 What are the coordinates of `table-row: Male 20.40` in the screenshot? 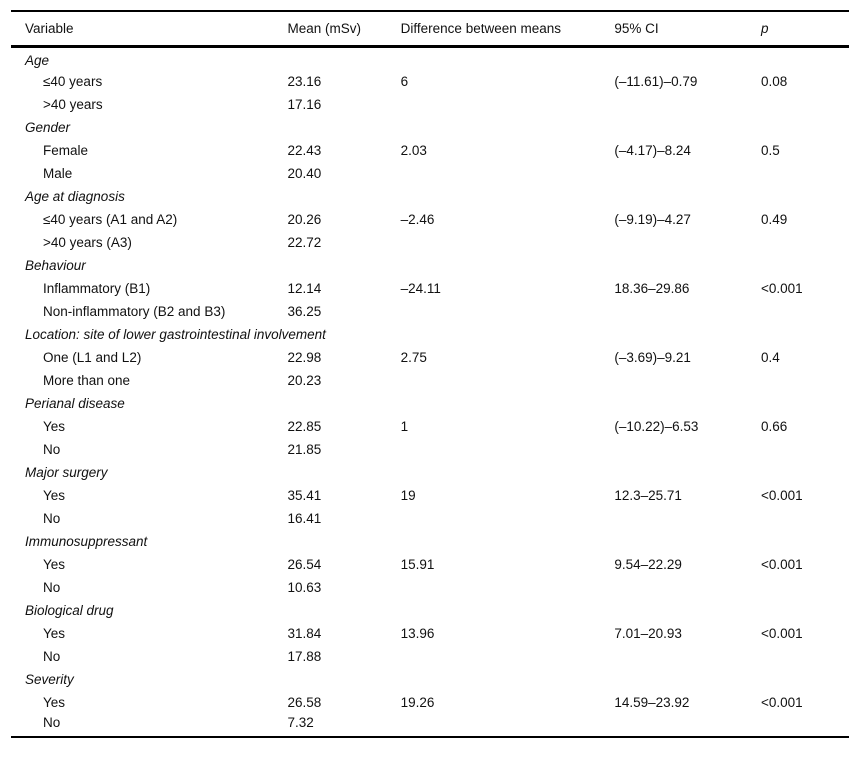 It's located at (430, 173).